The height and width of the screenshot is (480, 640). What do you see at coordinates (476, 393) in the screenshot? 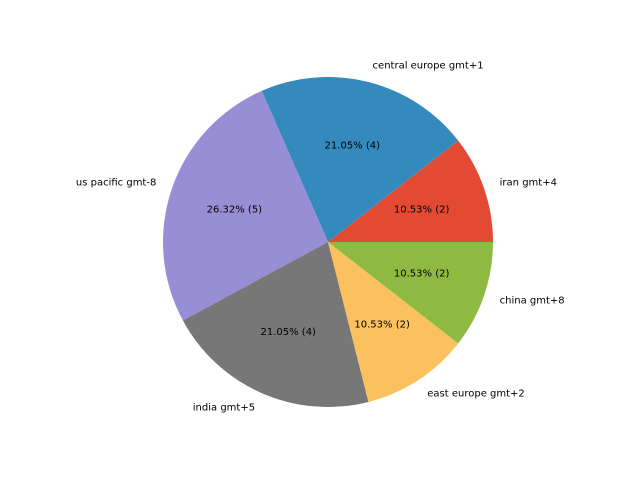
I see `slice-category-label: east europe gmt+2` at bounding box center [476, 393].